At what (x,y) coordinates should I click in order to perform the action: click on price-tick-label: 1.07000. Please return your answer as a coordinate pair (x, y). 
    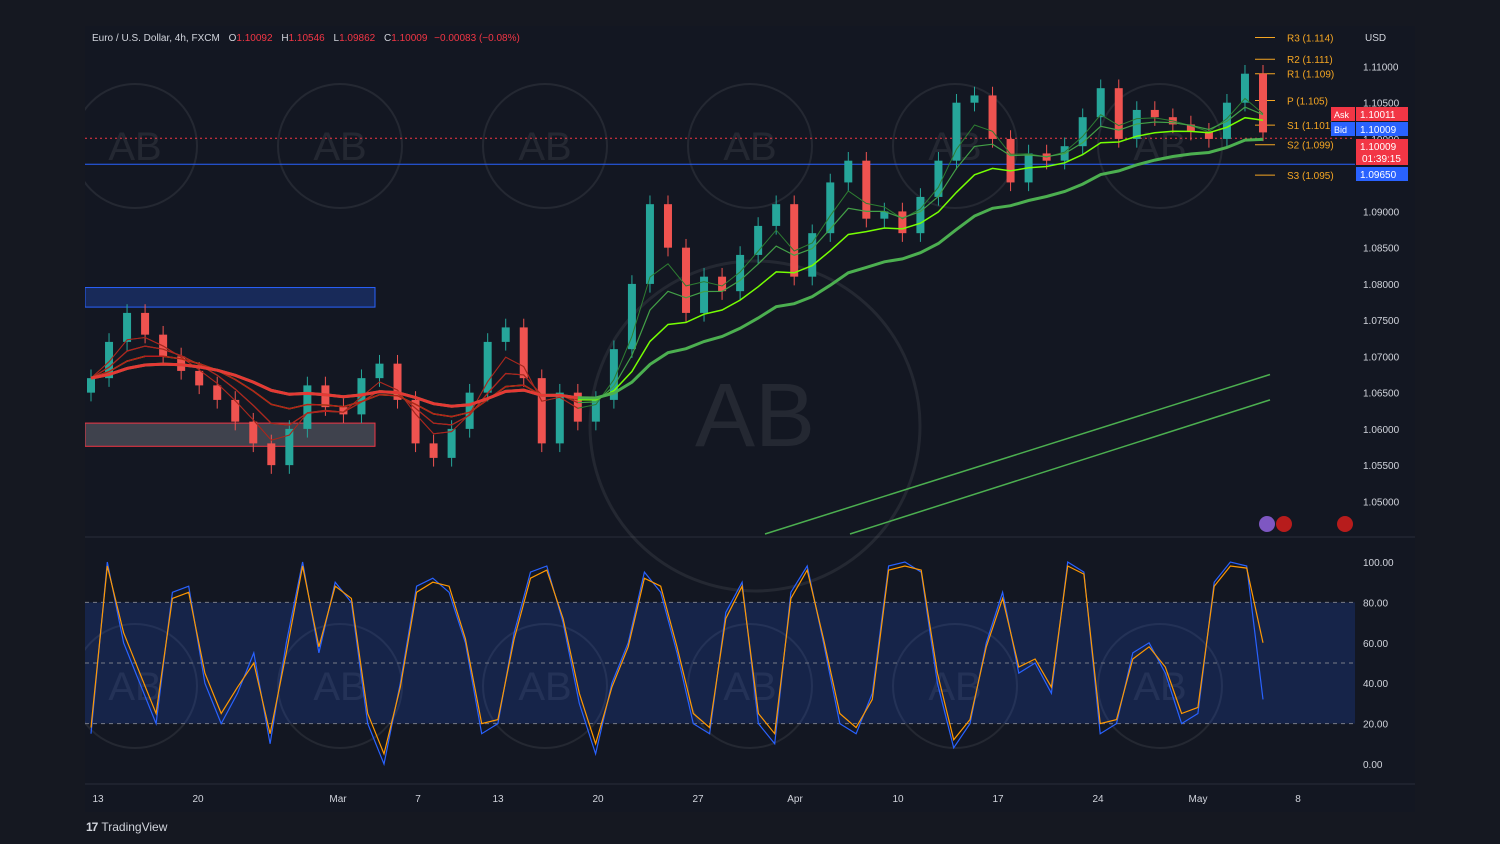
    Looking at the image, I should click on (1381, 357).